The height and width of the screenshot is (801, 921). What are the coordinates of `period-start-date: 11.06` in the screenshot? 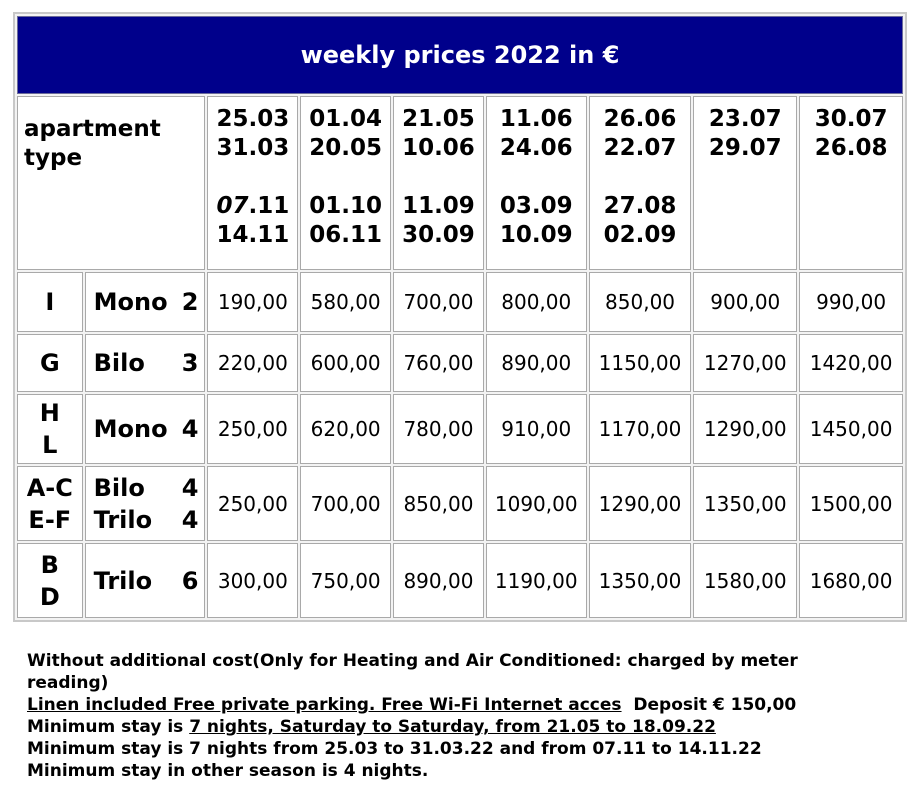 It's located at (536, 119).